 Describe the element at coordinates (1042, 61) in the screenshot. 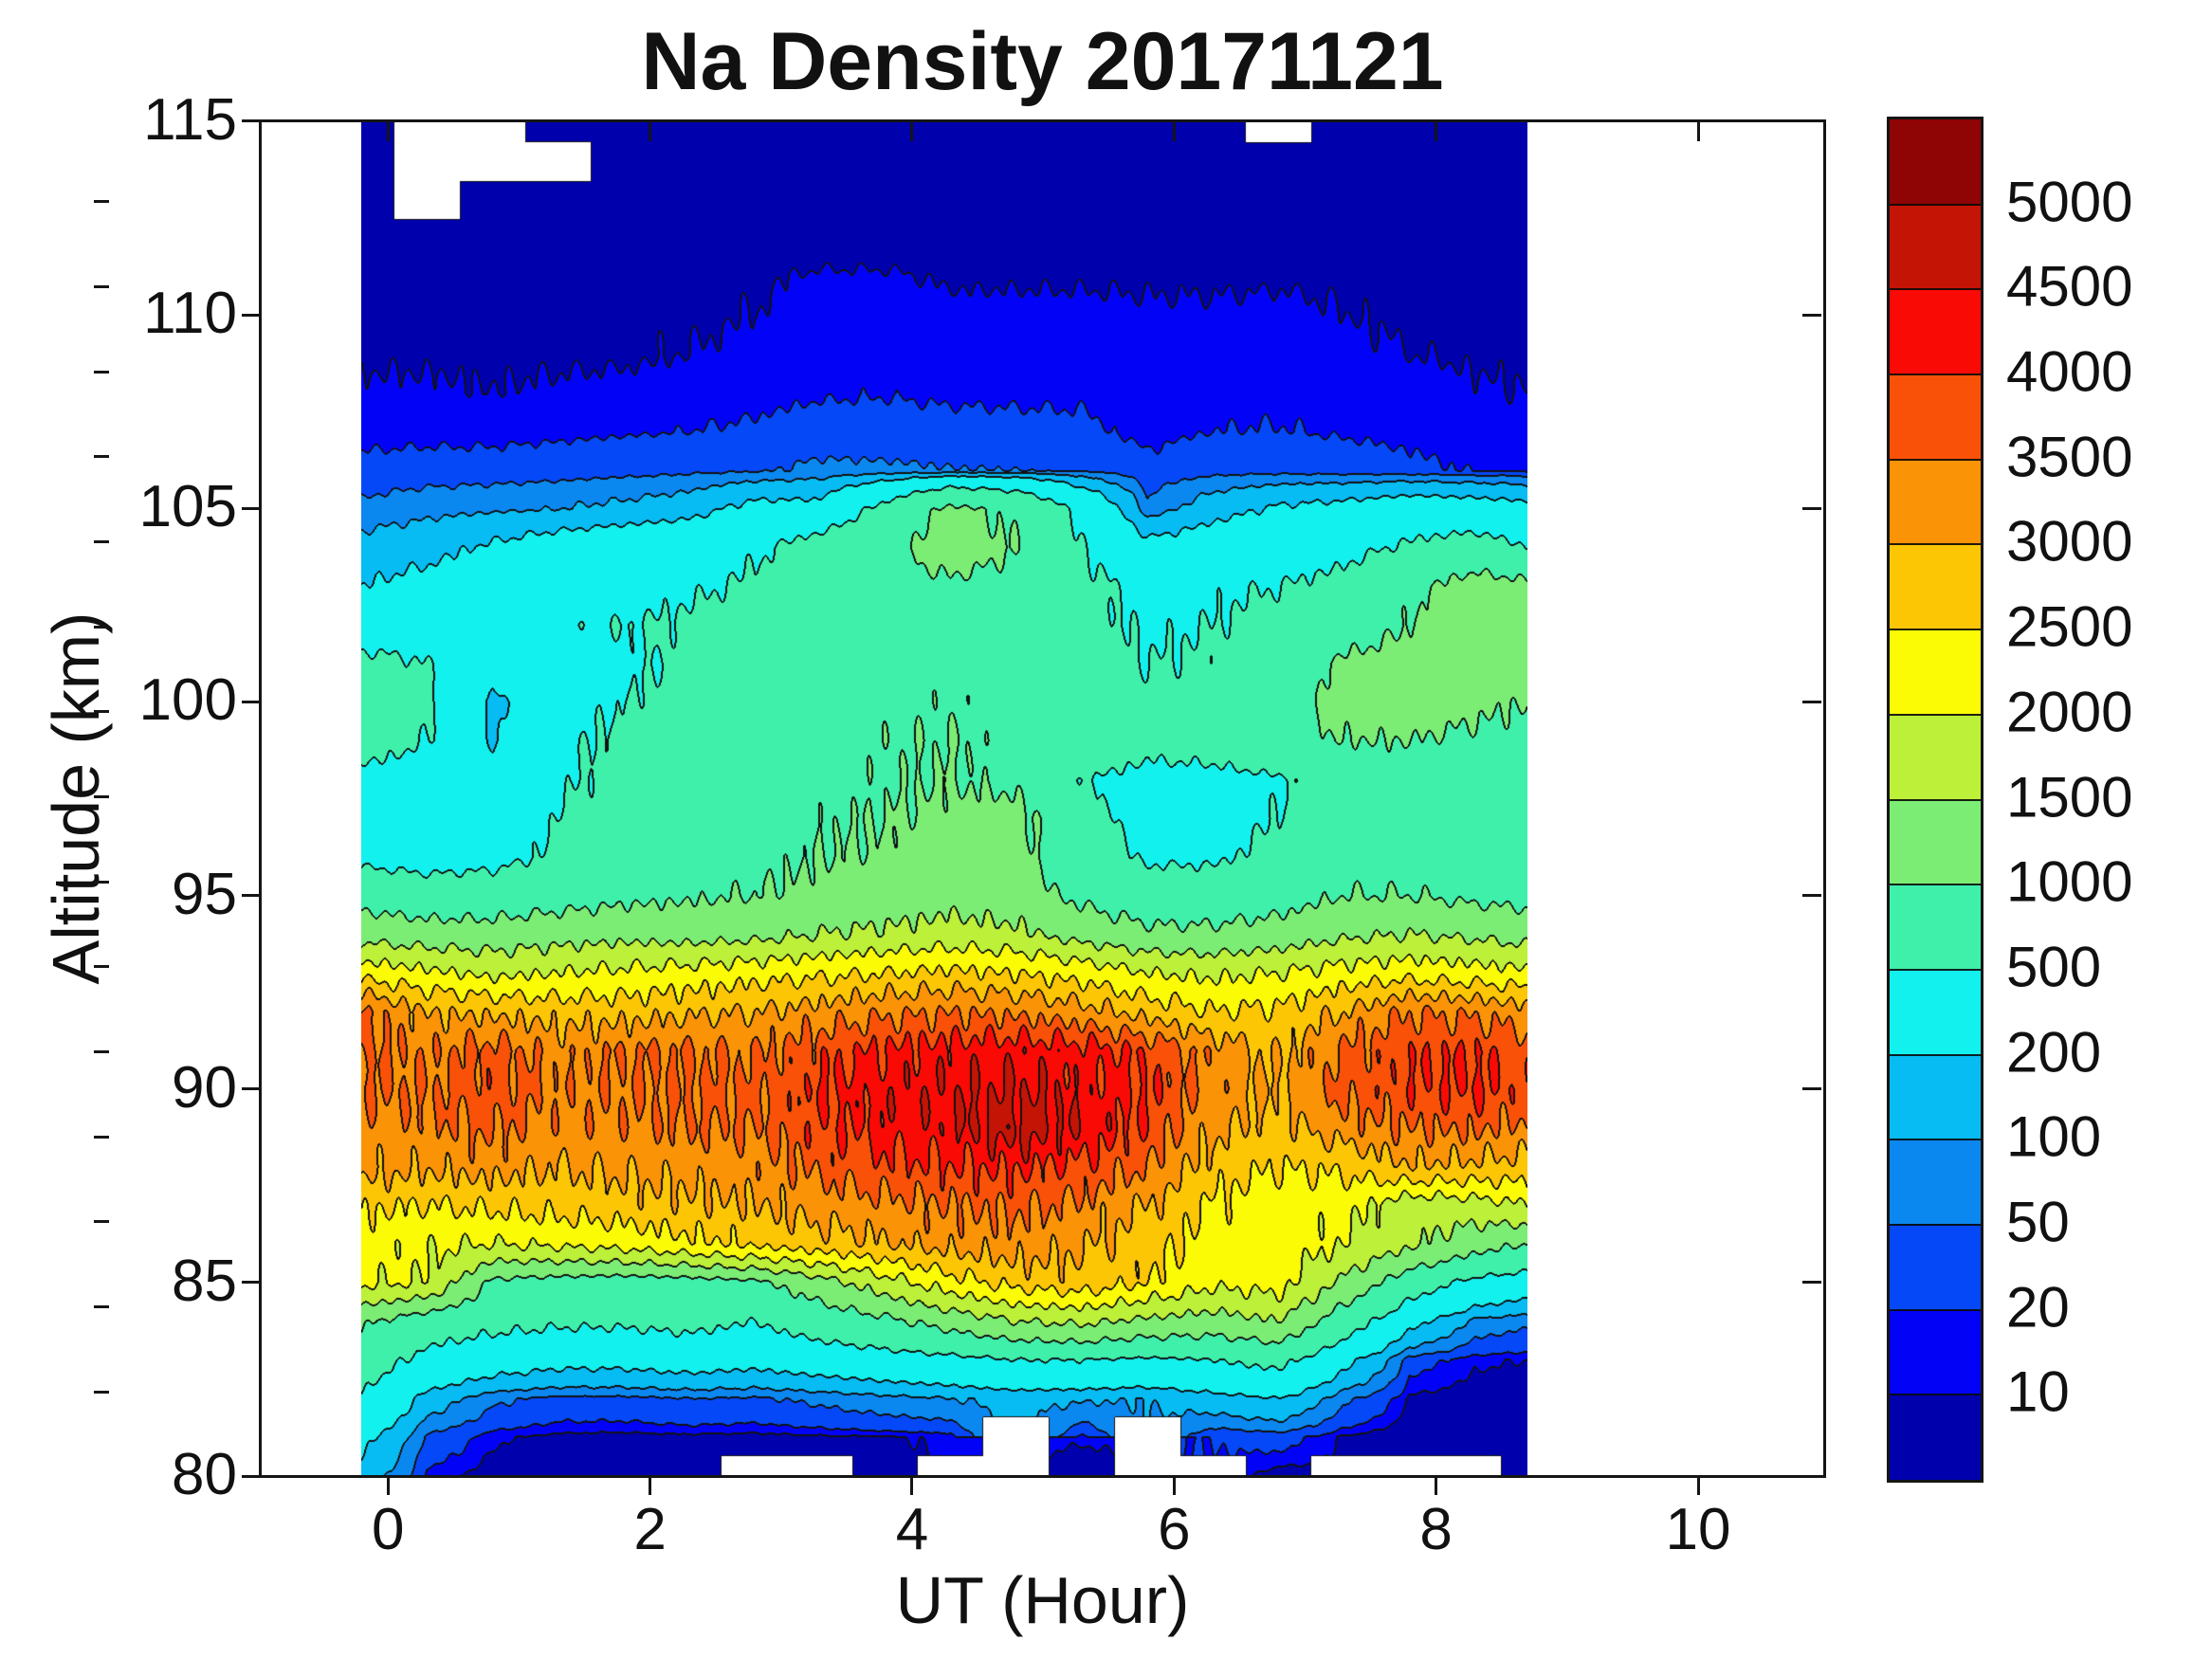

I see `chart-title: Na Density 20171121` at that location.